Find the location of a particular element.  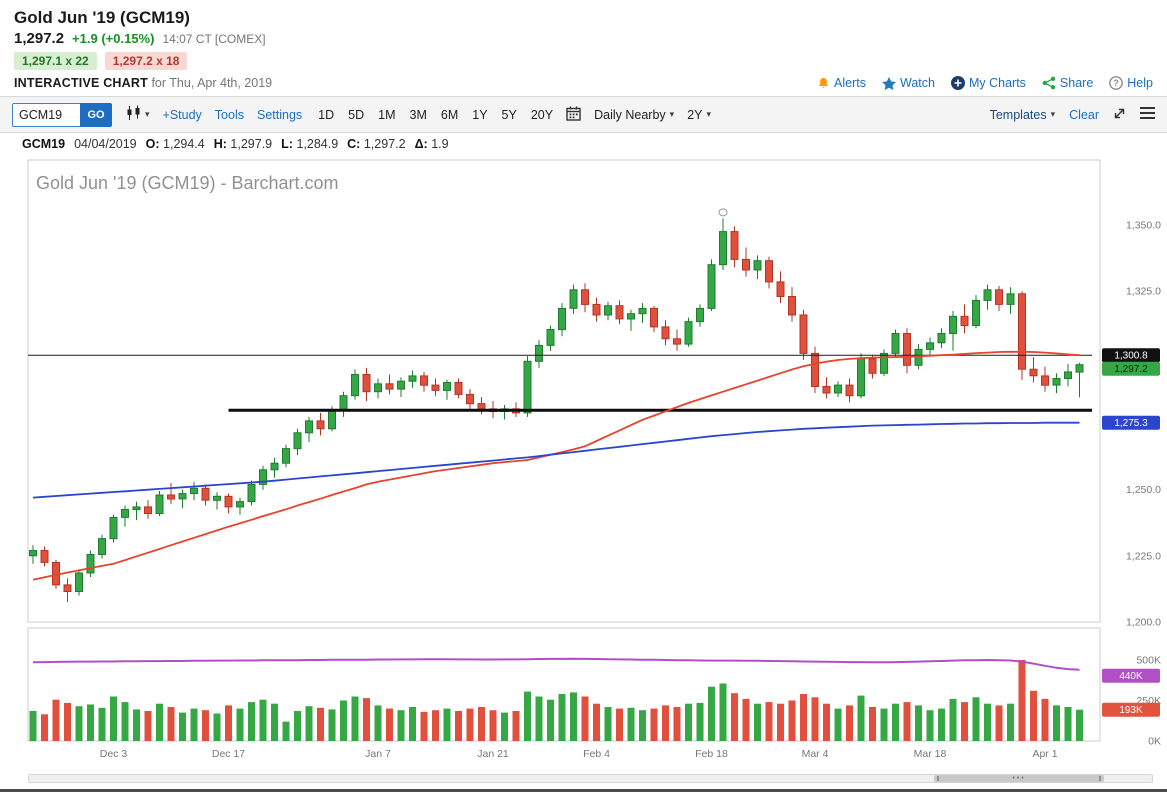

low-value: 1,284.9 is located at coordinates (317, 144).